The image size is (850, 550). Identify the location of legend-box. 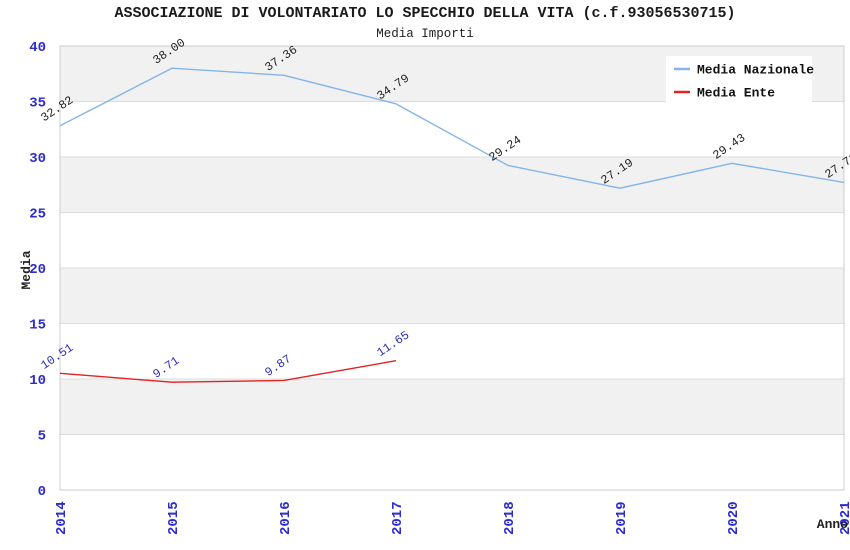
(739, 80).